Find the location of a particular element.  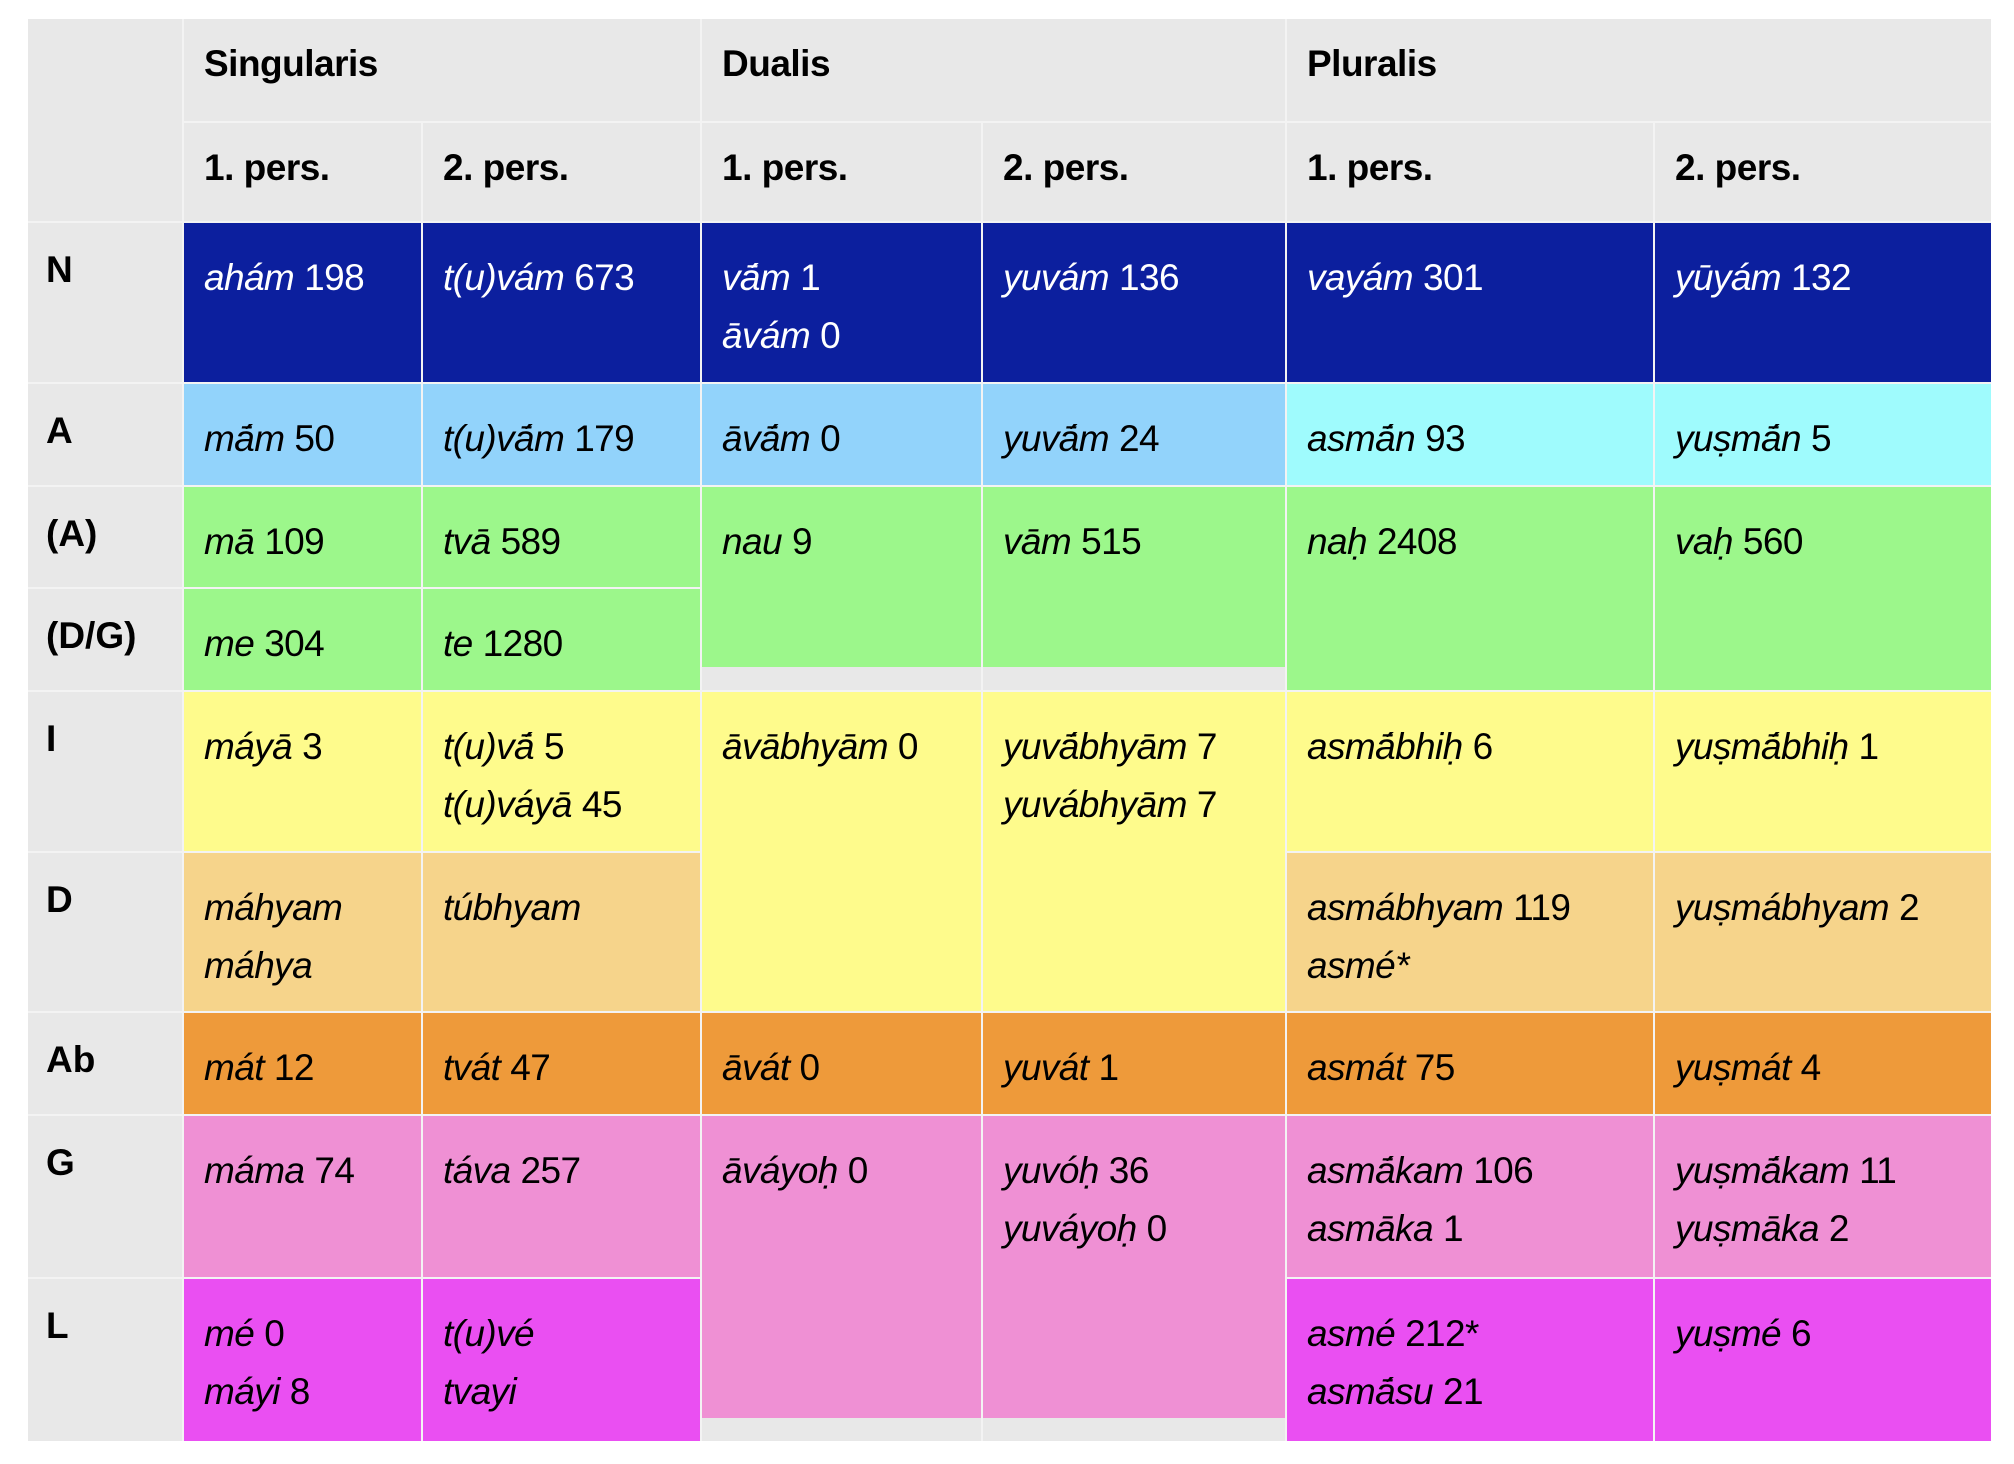

table-cell: yuvám 136 is located at coordinates (1134, 302).